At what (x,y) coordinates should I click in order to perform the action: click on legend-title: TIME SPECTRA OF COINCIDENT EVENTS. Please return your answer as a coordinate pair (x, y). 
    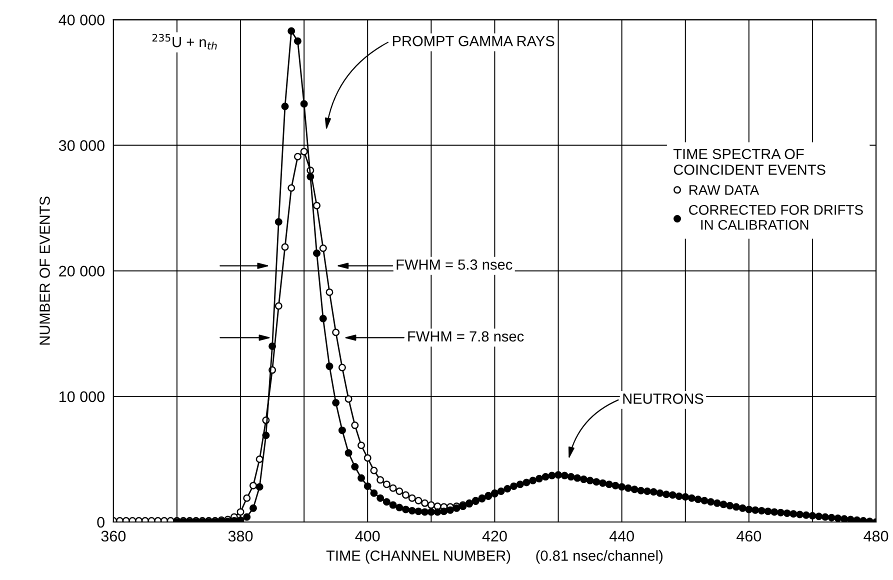
    Looking at the image, I should click on (749, 161).